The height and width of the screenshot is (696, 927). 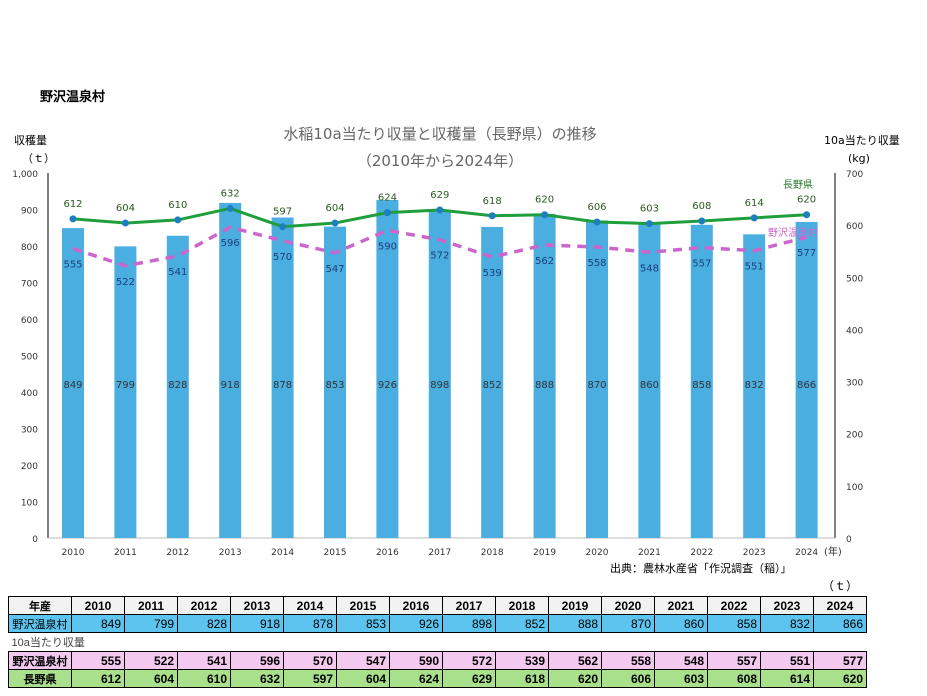 I want to click on bar-data-label: 878, so click(x=282, y=385).